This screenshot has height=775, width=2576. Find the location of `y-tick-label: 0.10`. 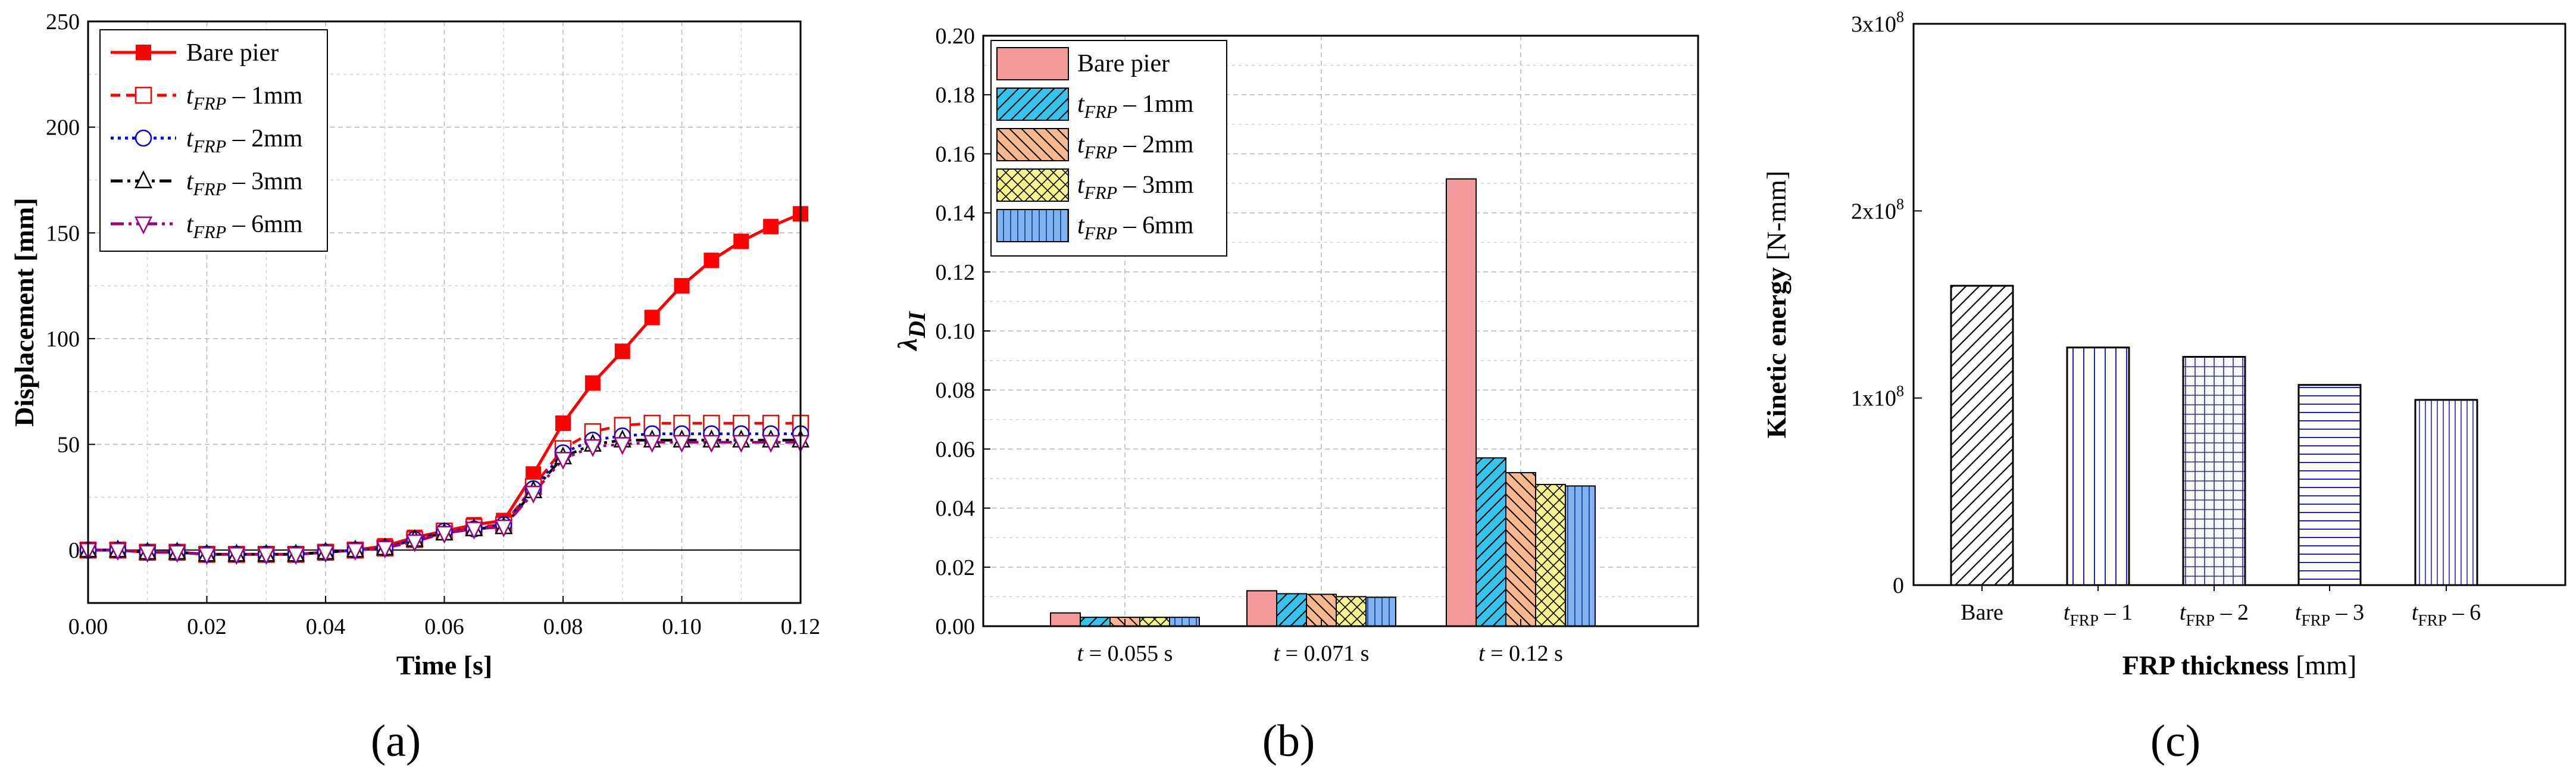

y-tick-label: 0.10 is located at coordinates (956, 331).